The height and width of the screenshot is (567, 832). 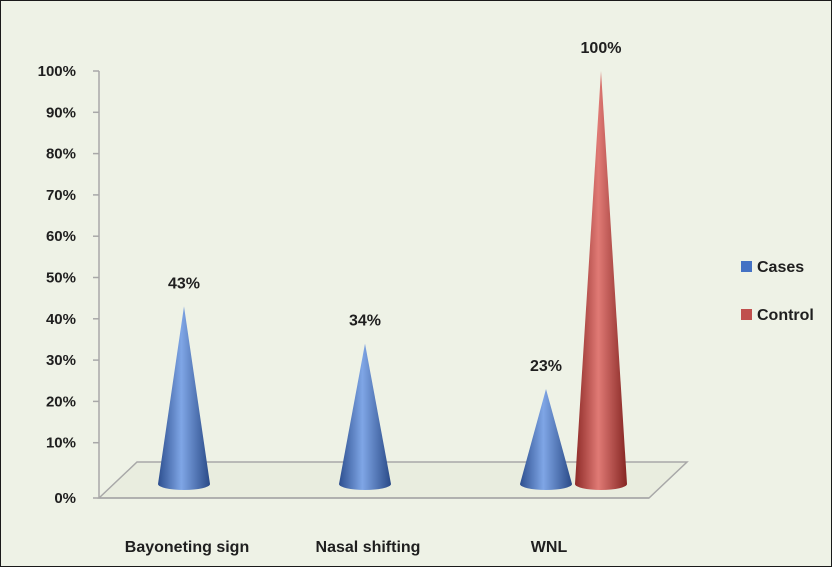 What do you see at coordinates (61, 195) in the screenshot?
I see `y-tick-label: 70%` at bounding box center [61, 195].